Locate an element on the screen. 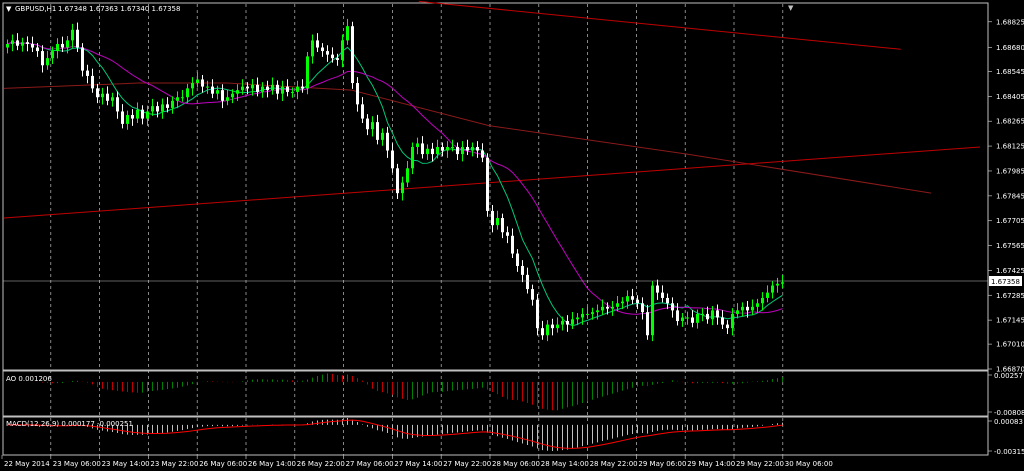 This screenshot has height=471, width=1024. price-tick-label: 1.68125 is located at coordinates (1010, 147).